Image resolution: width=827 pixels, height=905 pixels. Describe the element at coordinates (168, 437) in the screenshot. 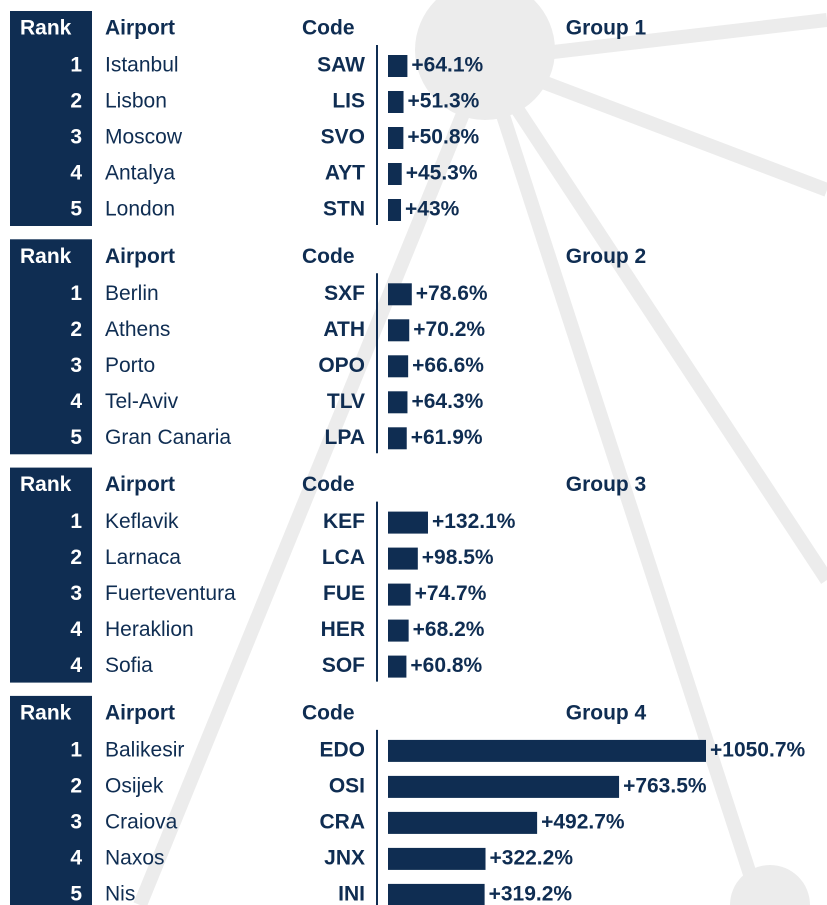

I see `airport: Gran Canaria` at that location.